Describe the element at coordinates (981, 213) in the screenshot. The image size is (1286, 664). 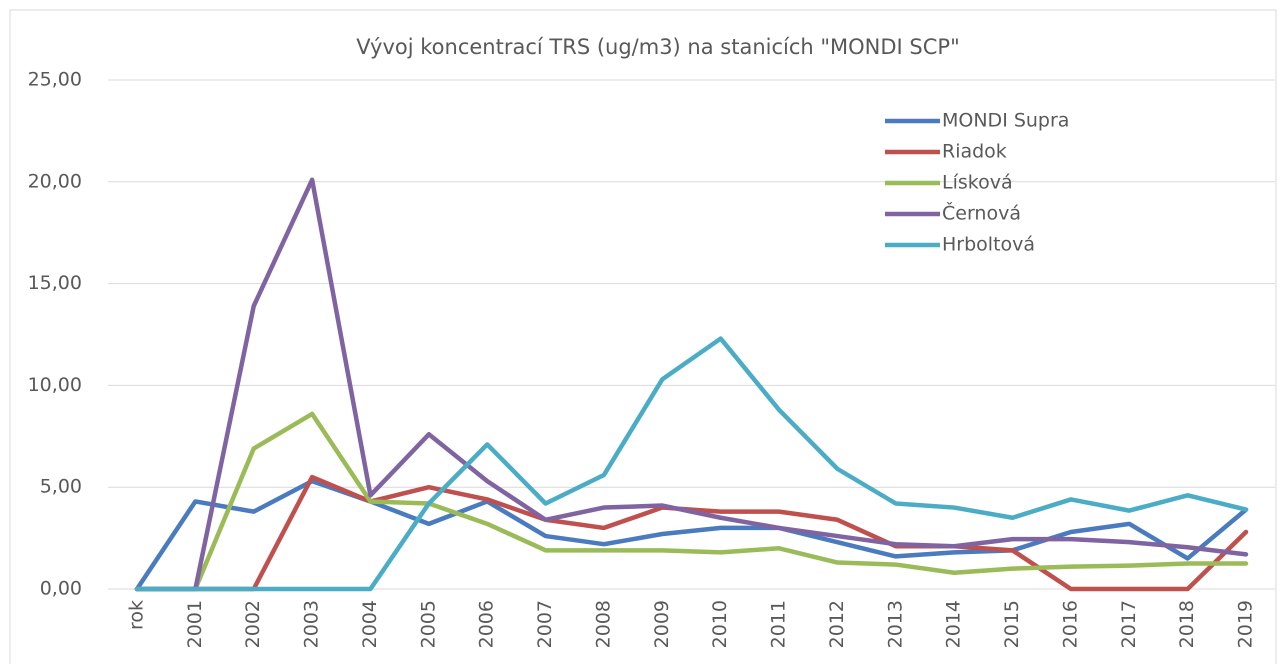
I see `legend-label: Černová` at that location.